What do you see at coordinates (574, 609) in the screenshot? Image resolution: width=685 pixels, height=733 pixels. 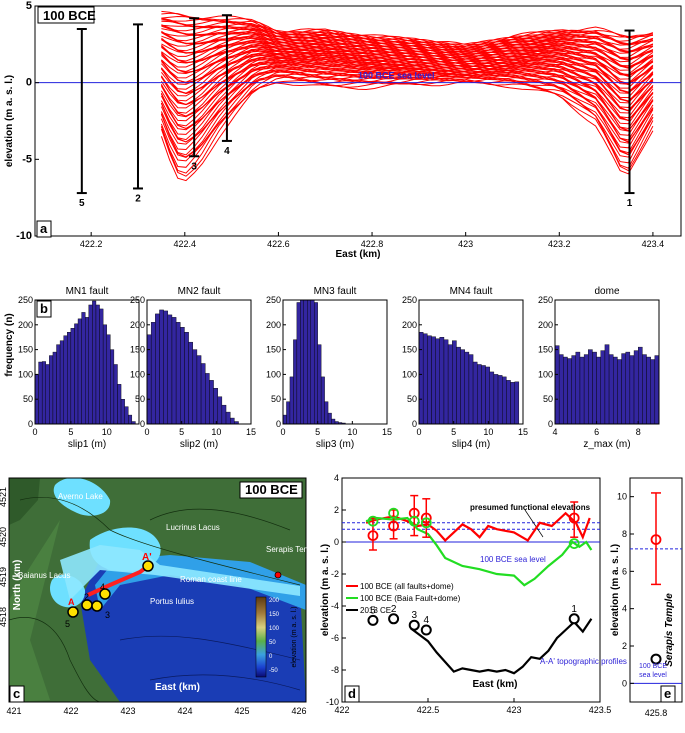 I see `black-marker-label: 1` at bounding box center [574, 609].